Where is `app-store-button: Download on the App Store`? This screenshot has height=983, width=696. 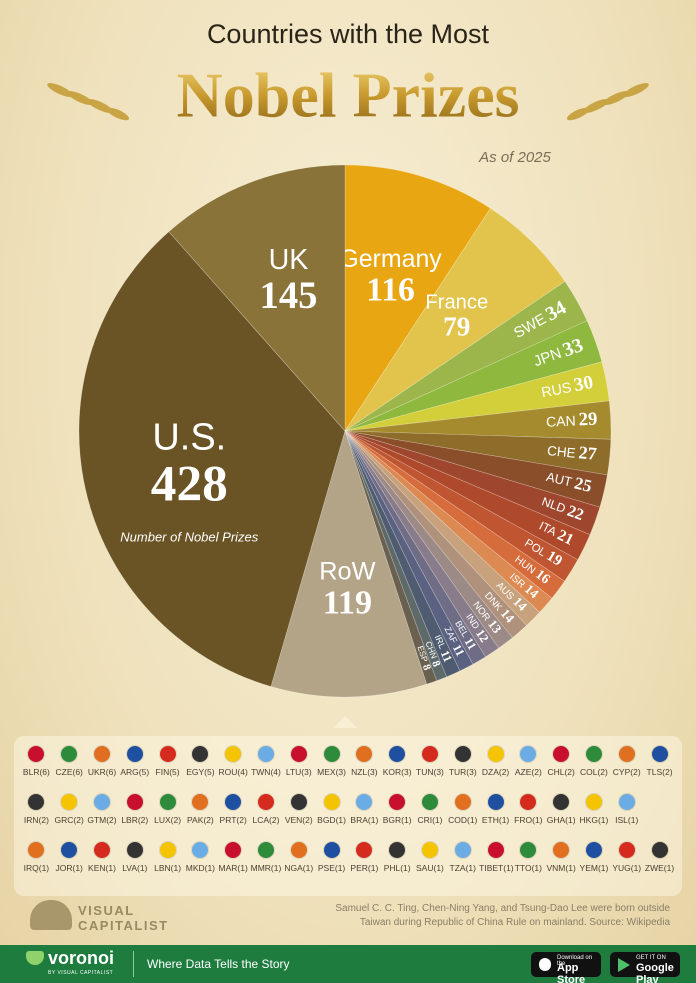
app-store-button: Download on the App Store is located at coordinates (566, 967).